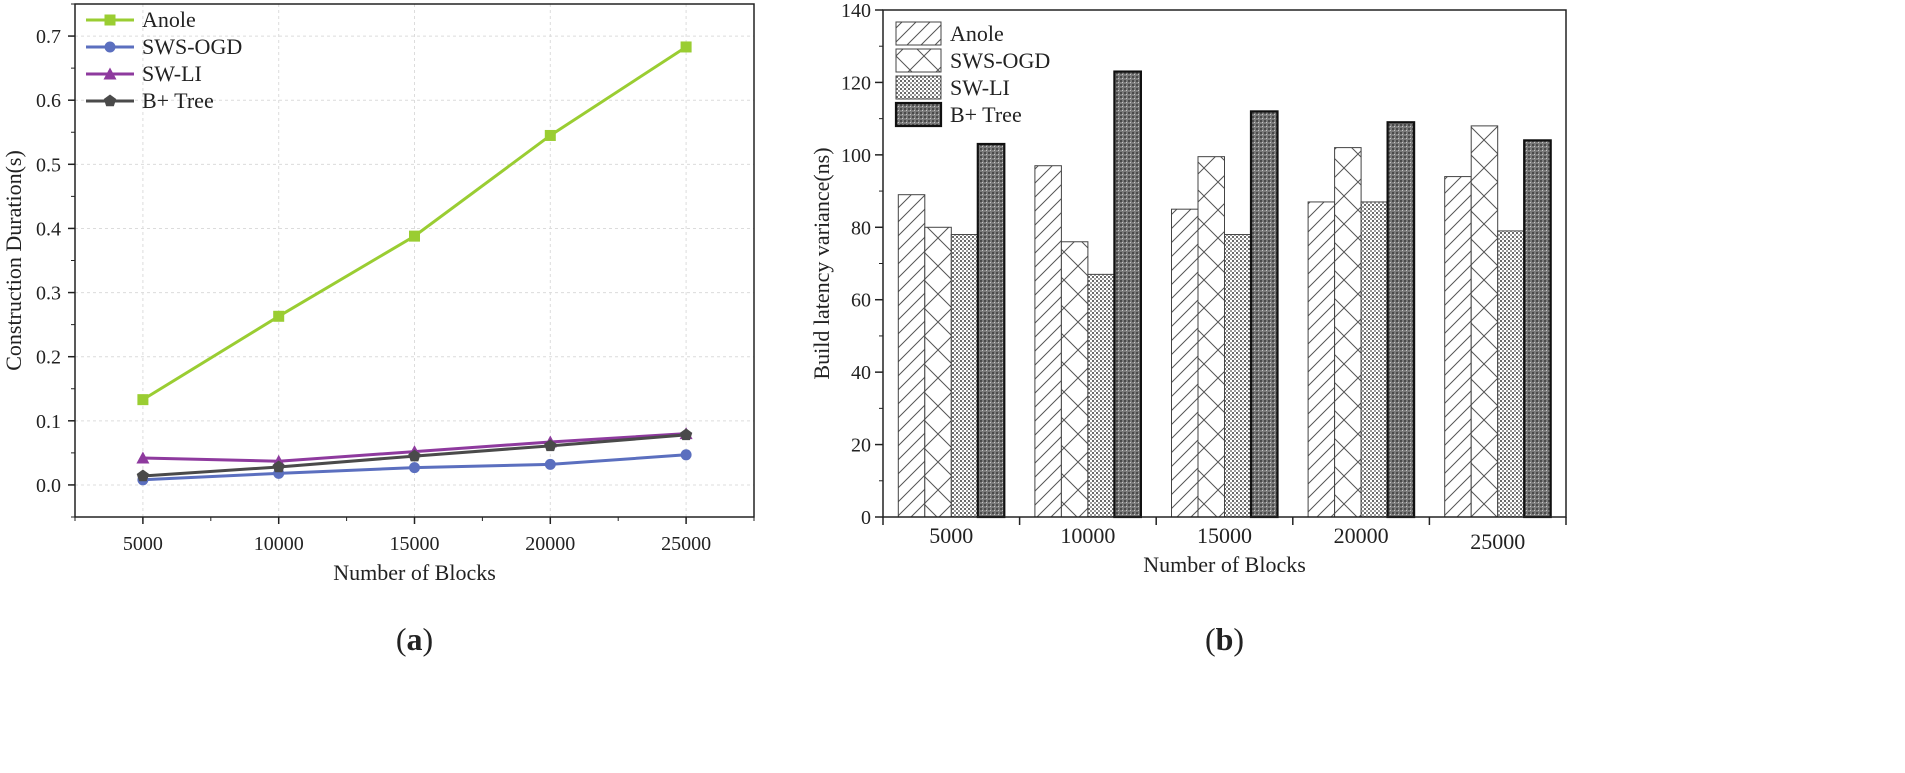 This screenshot has width=1905, height=773. I want to click on chart-b-category-label: 20000, so click(1361, 535).